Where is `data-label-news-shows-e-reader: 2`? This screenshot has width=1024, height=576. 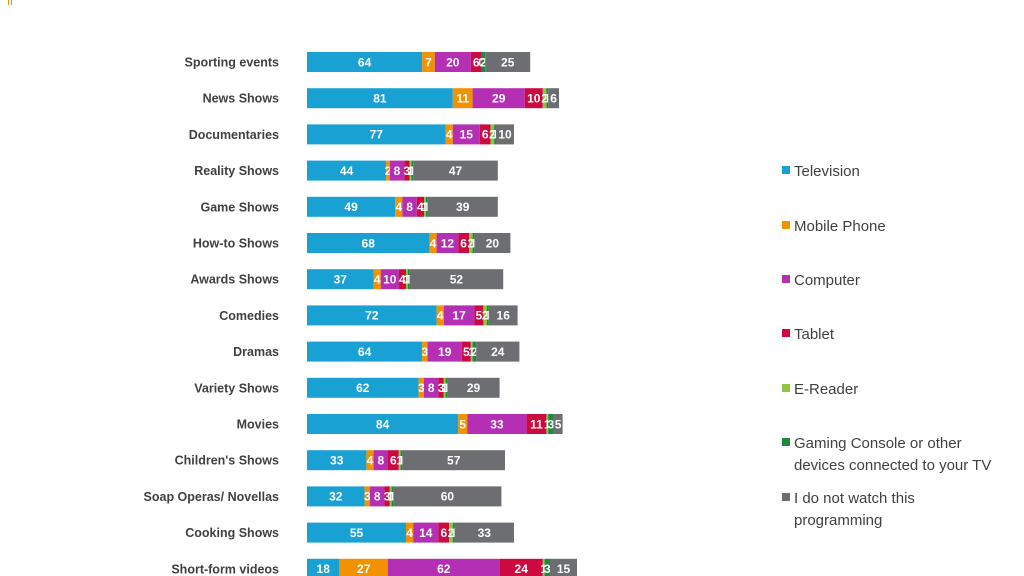 data-label-news-shows-e-reader: 2 is located at coordinates (544, 99).